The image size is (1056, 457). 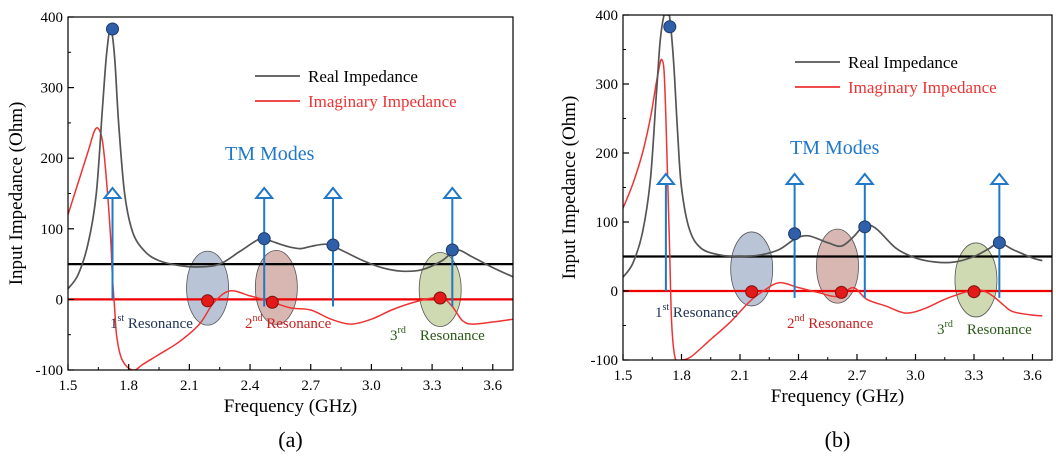 I want to click on panel-caption: (b), so click(x=838, y=439).